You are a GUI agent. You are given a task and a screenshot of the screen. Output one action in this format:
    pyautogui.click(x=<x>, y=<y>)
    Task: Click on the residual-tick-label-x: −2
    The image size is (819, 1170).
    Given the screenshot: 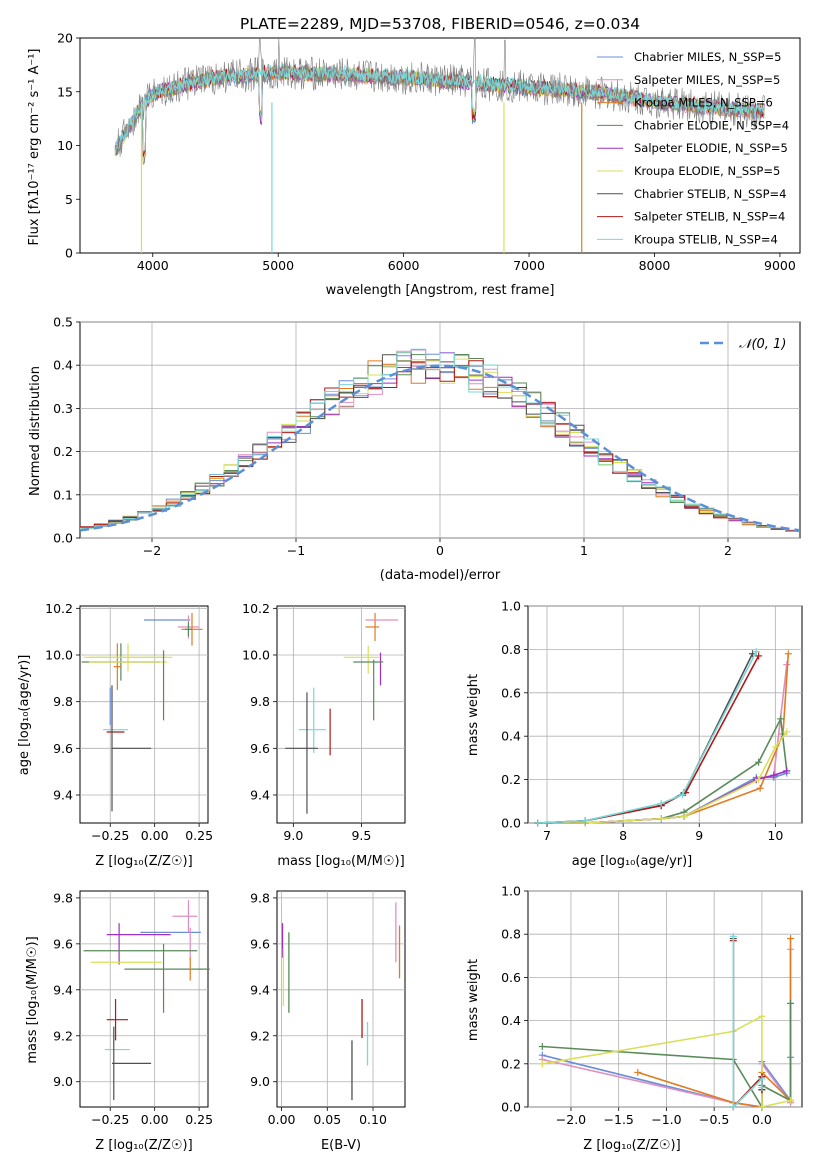 What is the action you would take?
    pyautogui.click(x=152, y=550)
    